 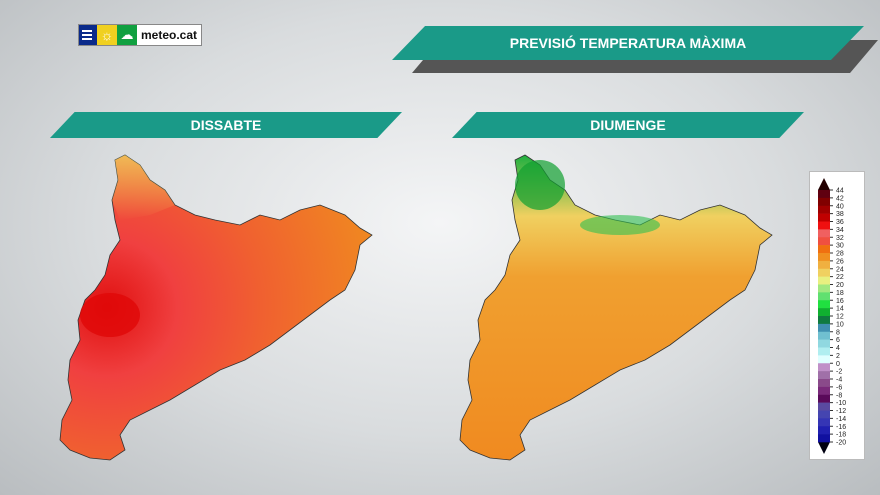 What do you see at coordinates (840, 324) in the screenshot?
I see `legend-tick-label: 10` at bounding box center [840, 324].